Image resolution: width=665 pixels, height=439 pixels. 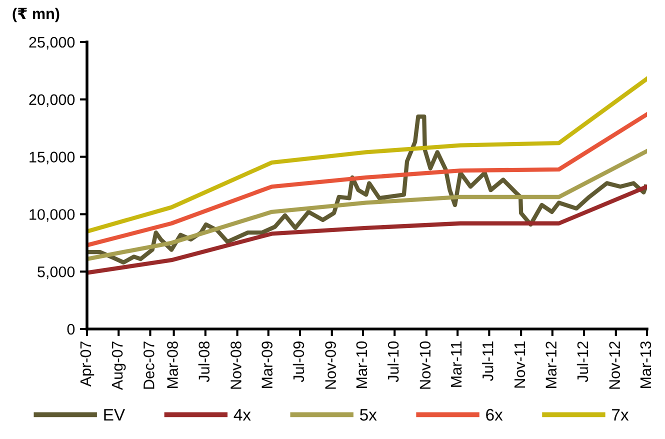 I want to click on y-tick-label: 10,000, so click(x=52, y=215).